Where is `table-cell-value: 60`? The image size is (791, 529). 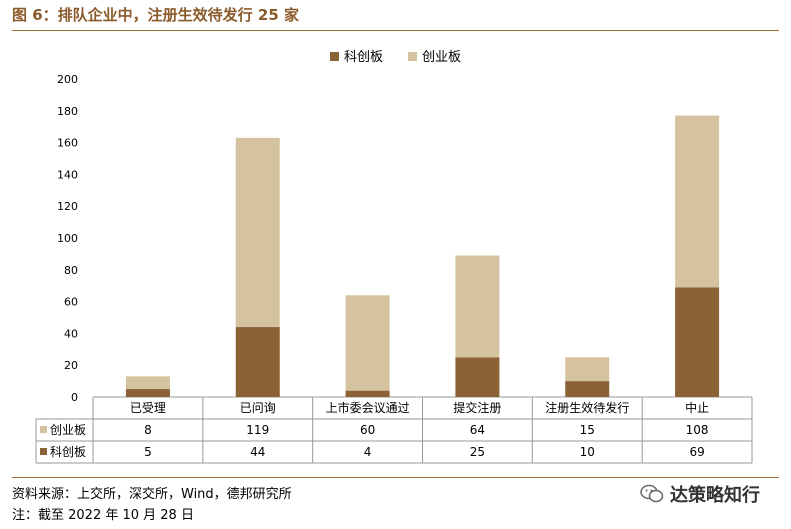 table-cell-value: 60 is located at coordinates (367, 430).